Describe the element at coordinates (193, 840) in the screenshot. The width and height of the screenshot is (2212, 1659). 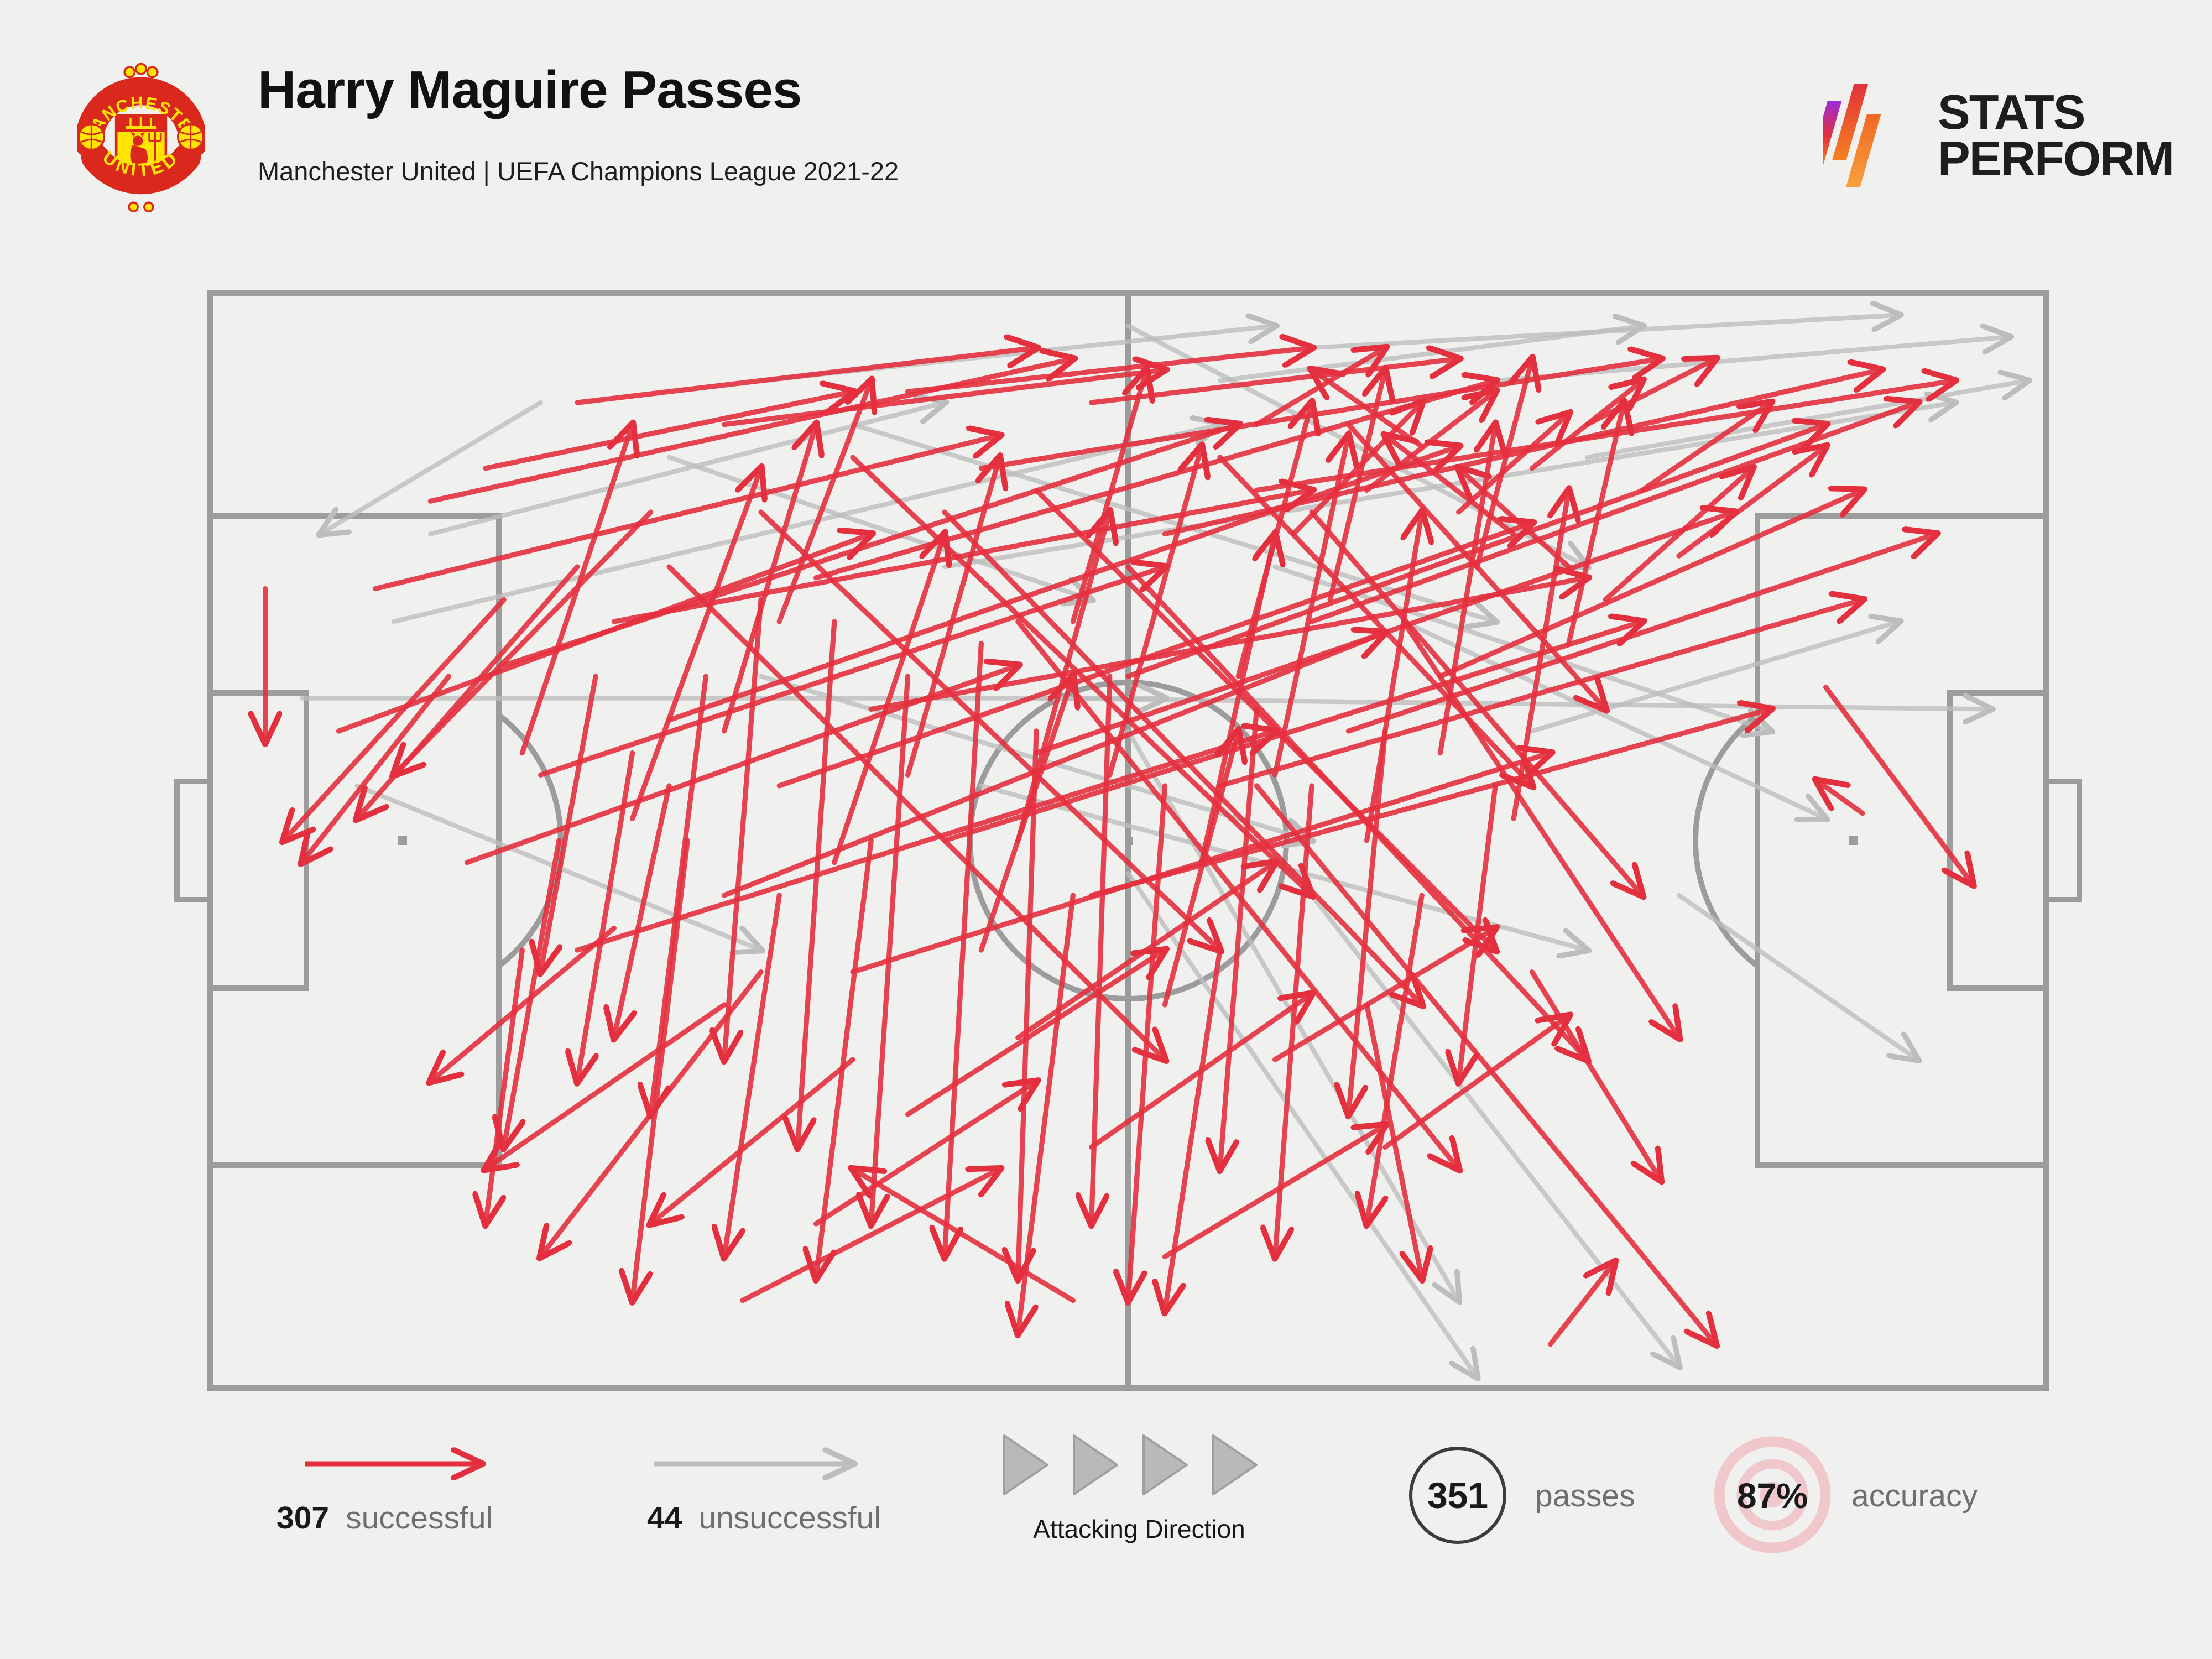
I see `goal-left` at that location.